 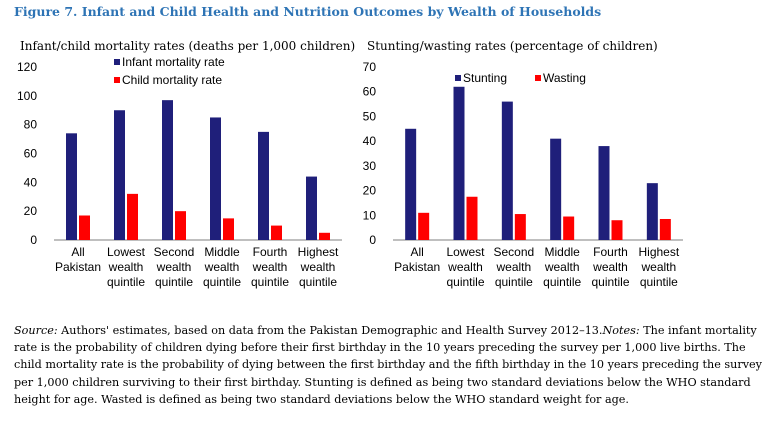 I want to click on legend-label: Child mortality rate, so click(x=172, y=80).